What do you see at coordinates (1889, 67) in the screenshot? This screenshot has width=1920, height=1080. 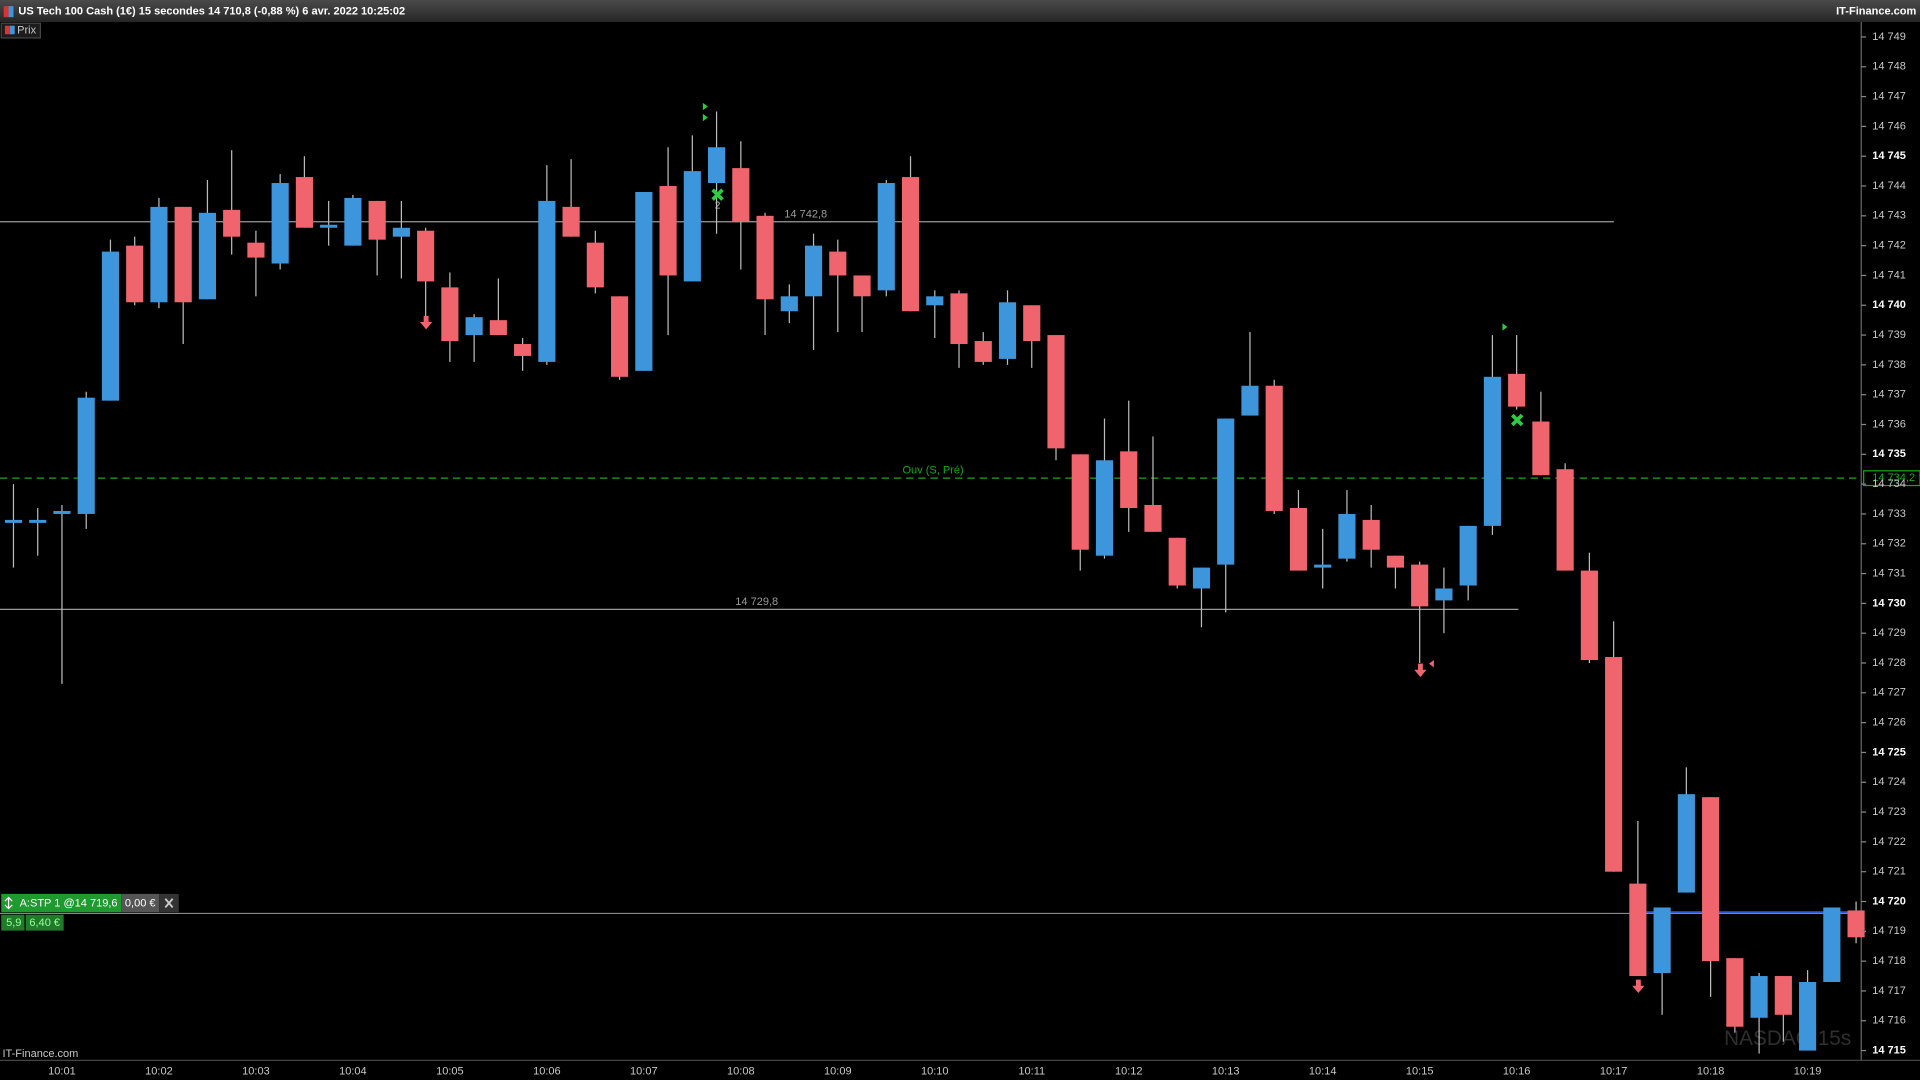 I see `y-tick-label: 14 748` at bounding box center [1889, 67].